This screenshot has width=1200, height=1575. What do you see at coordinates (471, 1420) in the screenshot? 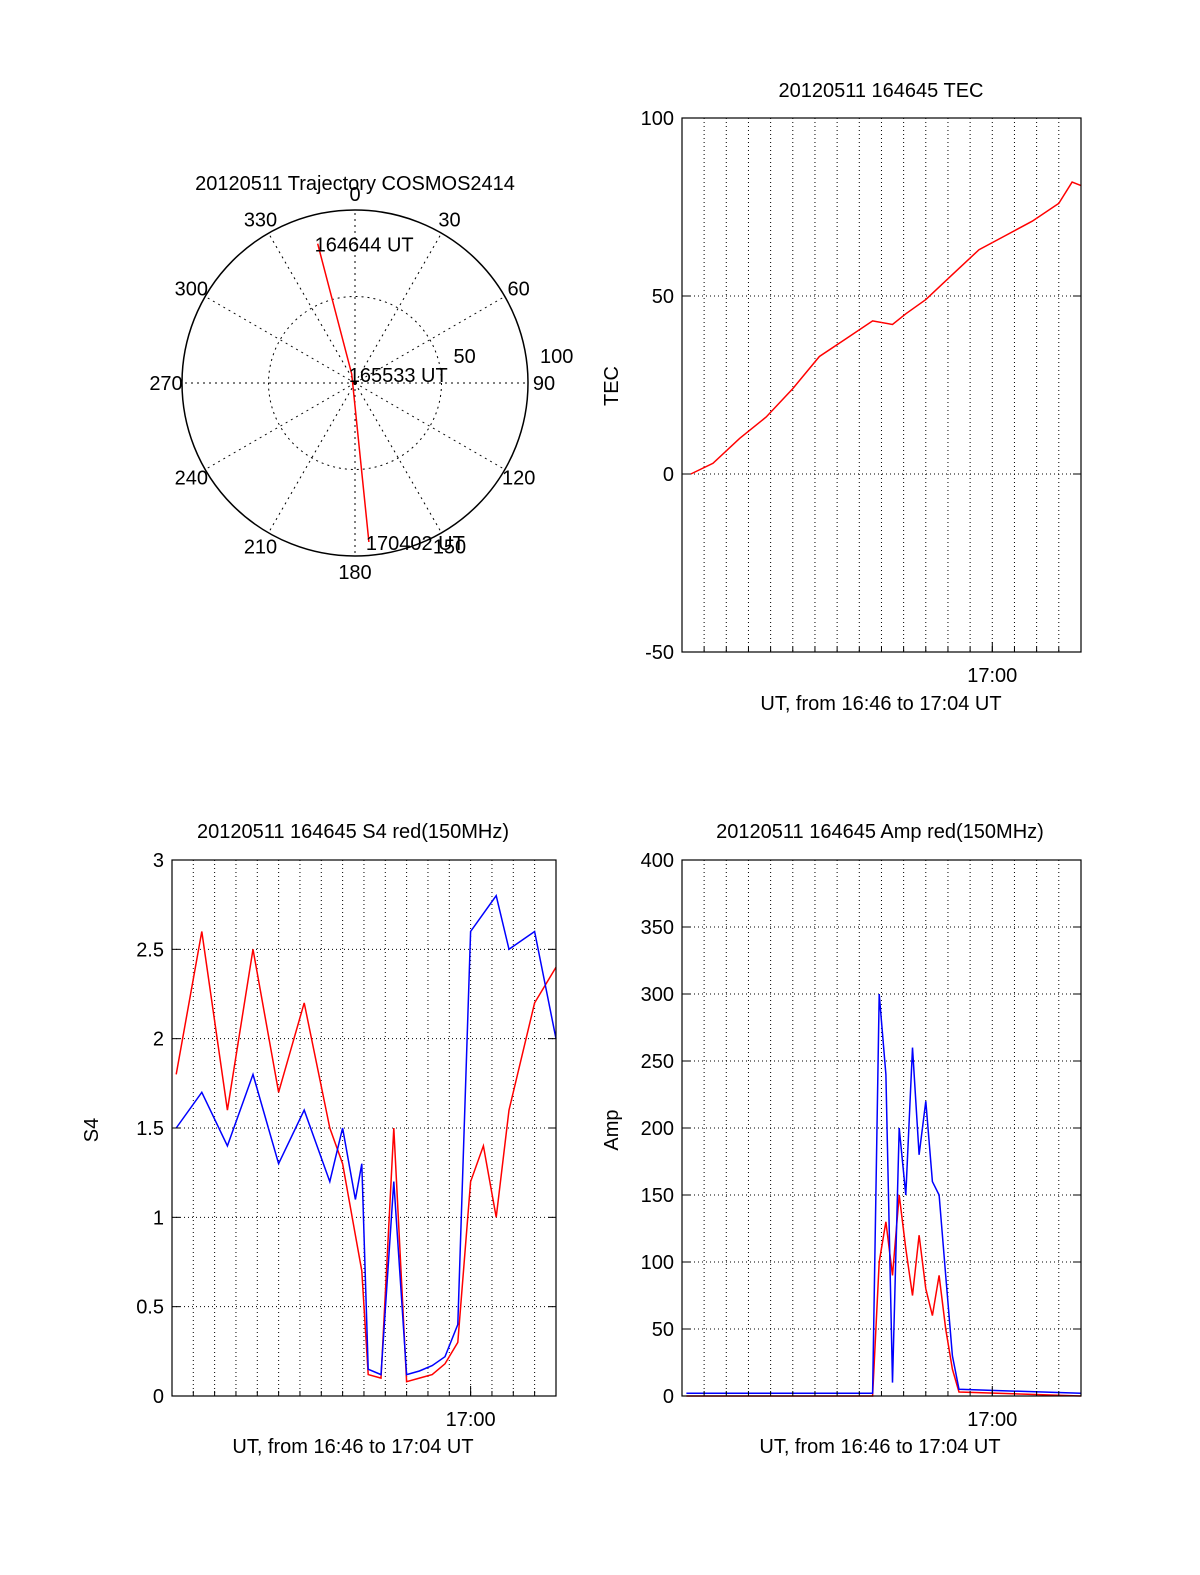
I see `s4-xtick-label: 17:00` at bounding box center [471, 1420].